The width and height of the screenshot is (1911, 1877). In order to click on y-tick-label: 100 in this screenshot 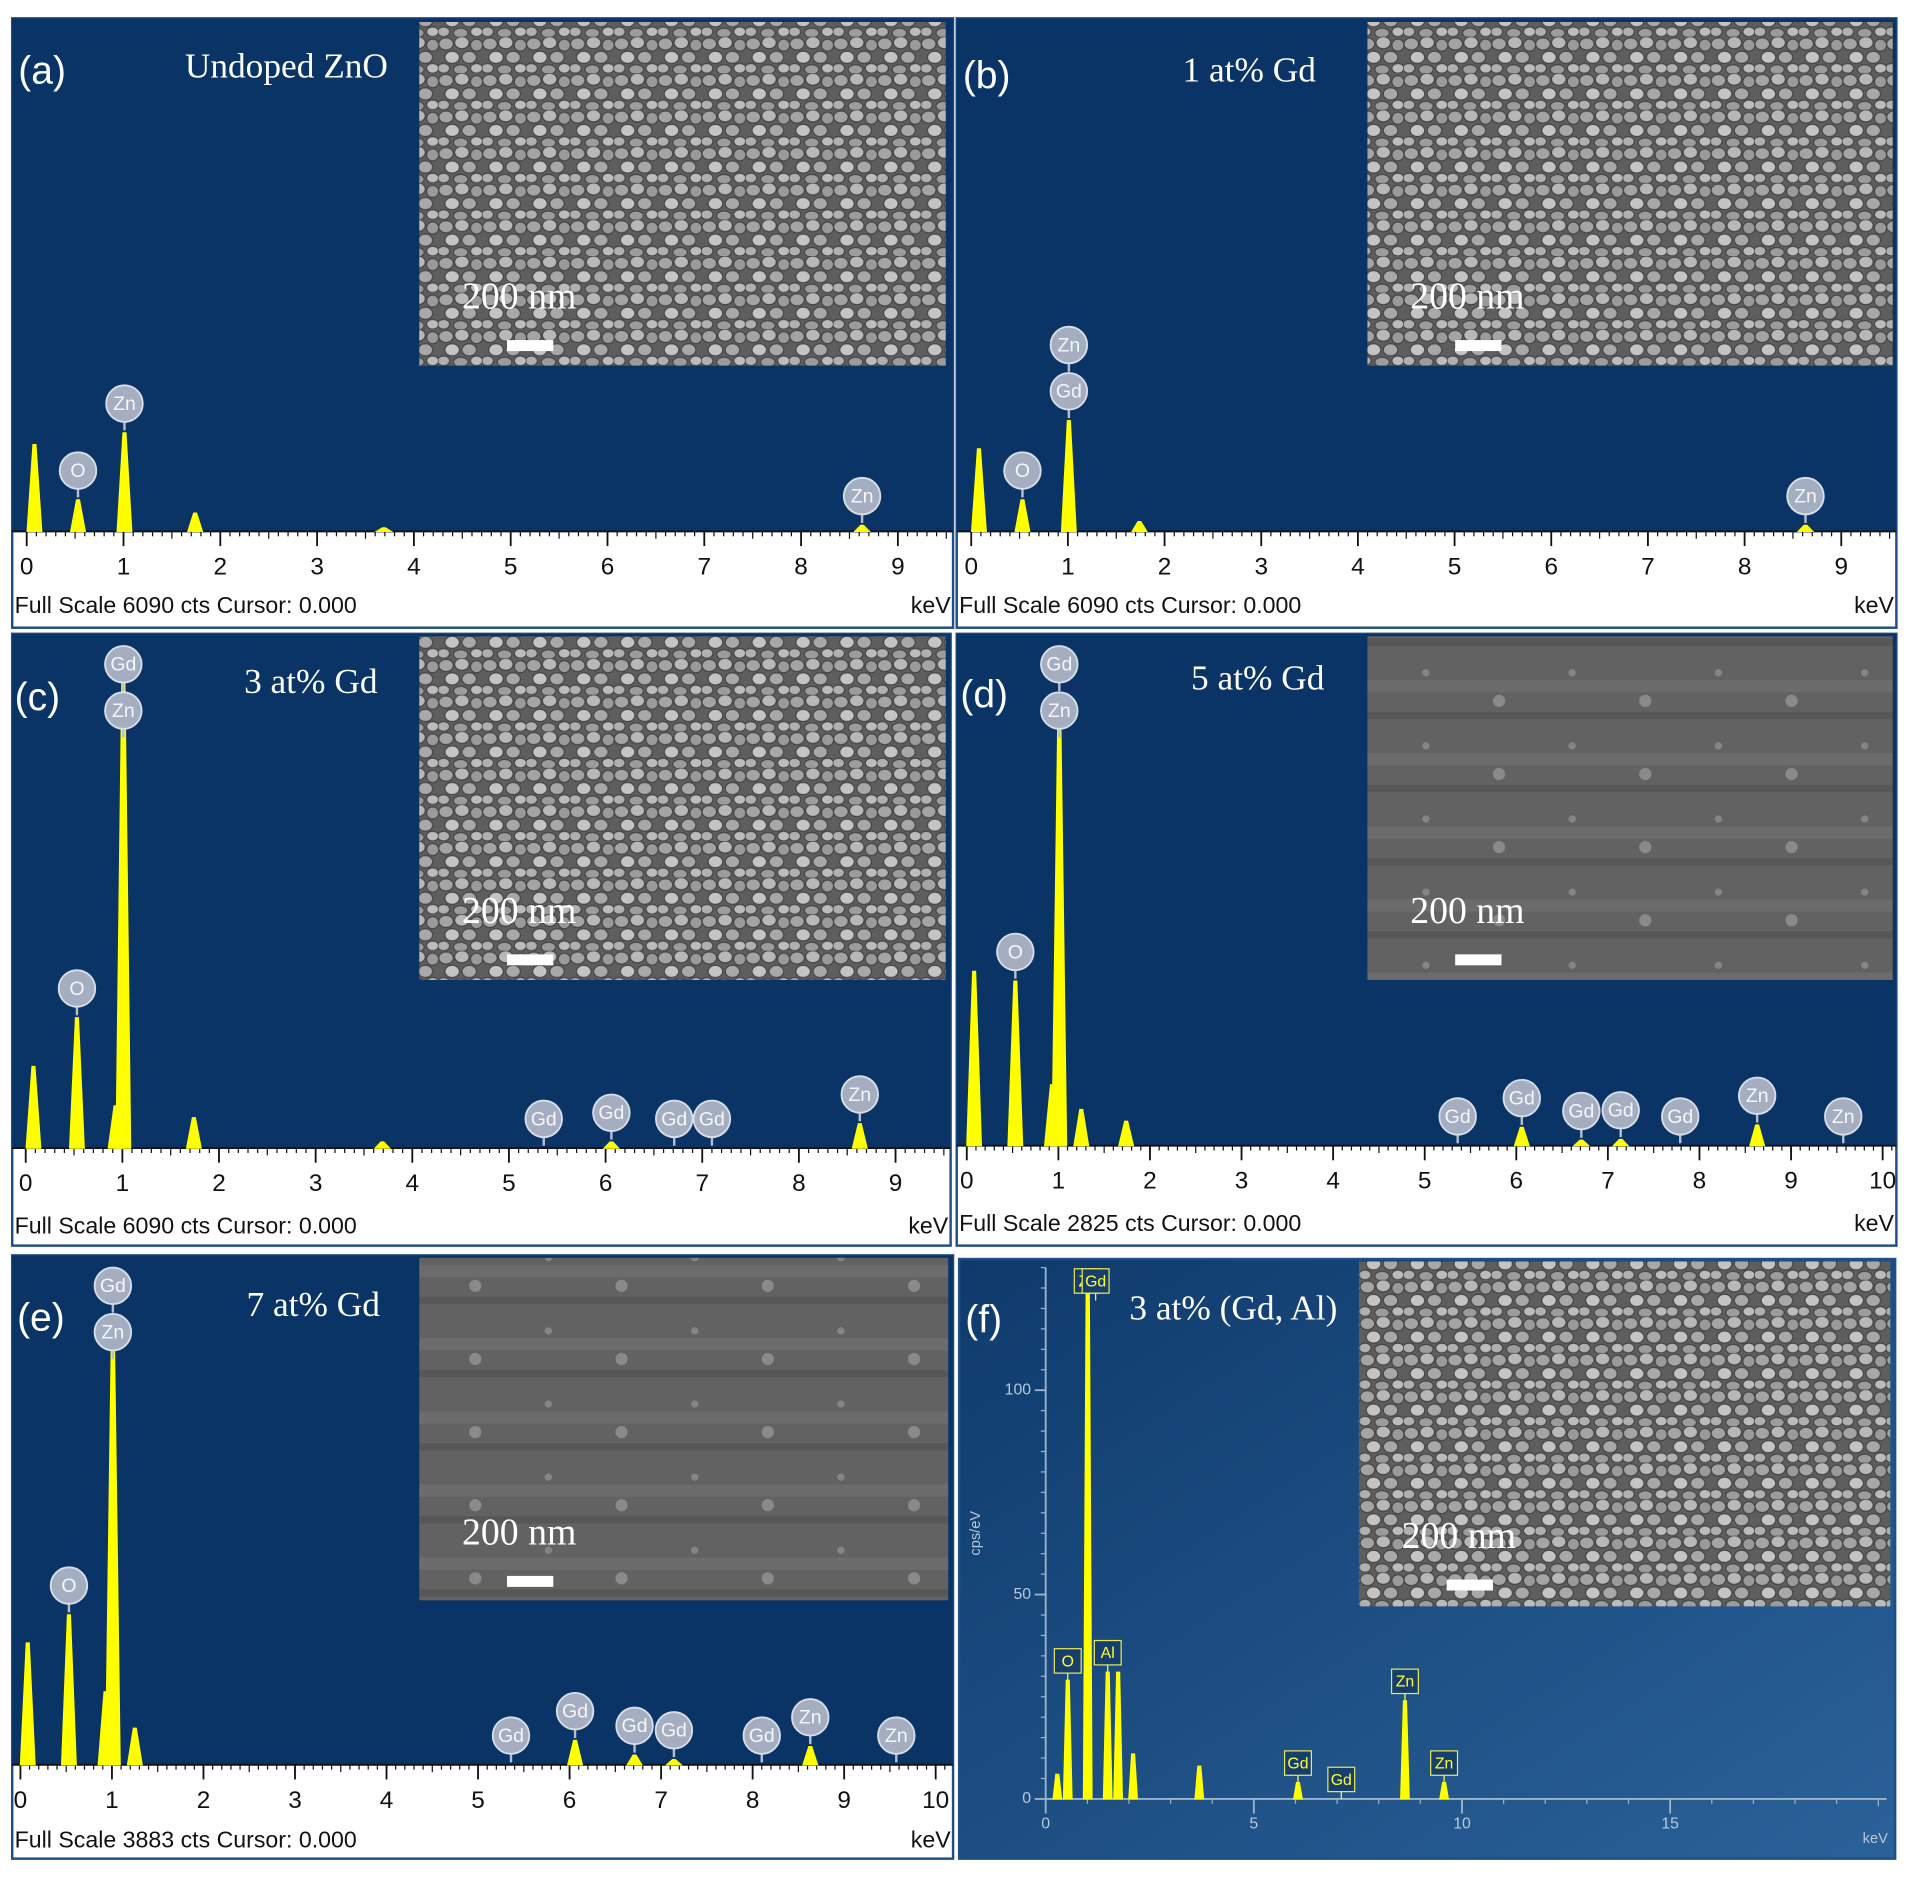, I will do `click(1018, 1389)`.